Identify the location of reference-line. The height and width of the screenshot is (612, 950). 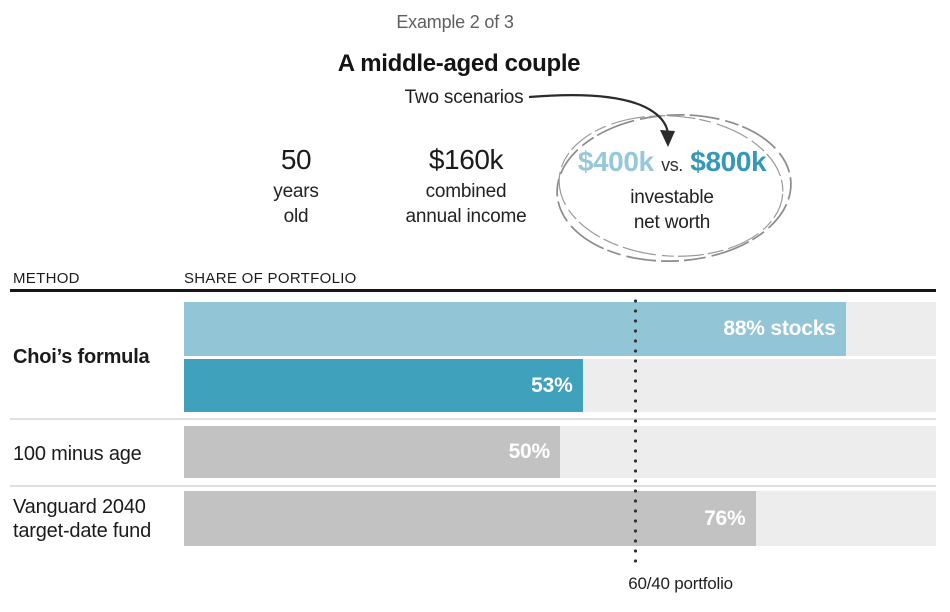
(635, 432).